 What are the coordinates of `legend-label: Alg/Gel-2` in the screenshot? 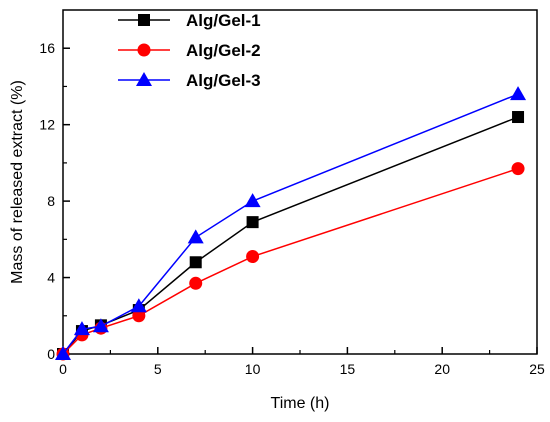 It's located at (223, 50).